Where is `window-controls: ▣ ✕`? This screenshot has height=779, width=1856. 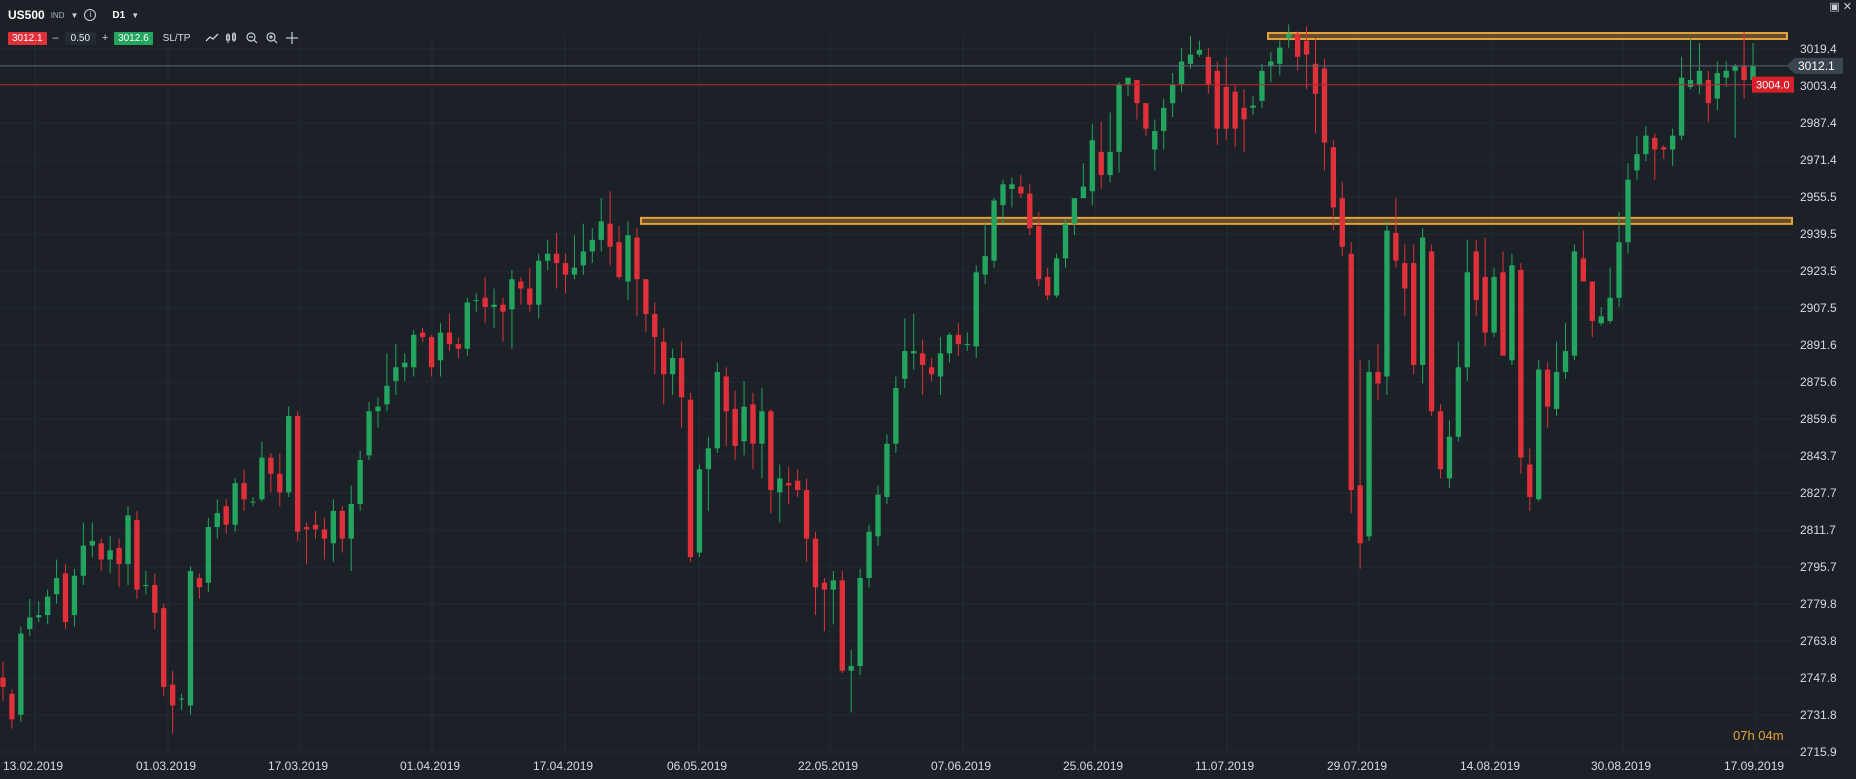 window-controls: ▣ ✕ is located at coordinates (1840, 6).